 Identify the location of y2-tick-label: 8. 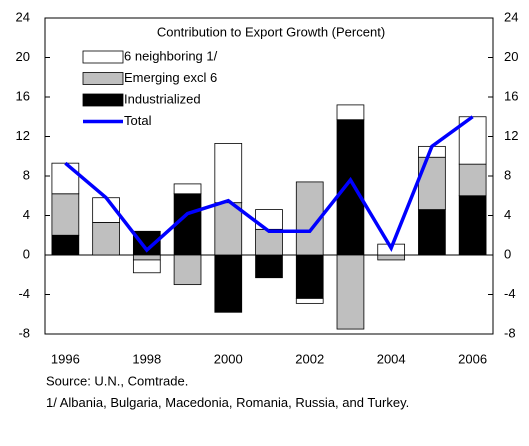
(507, 174).